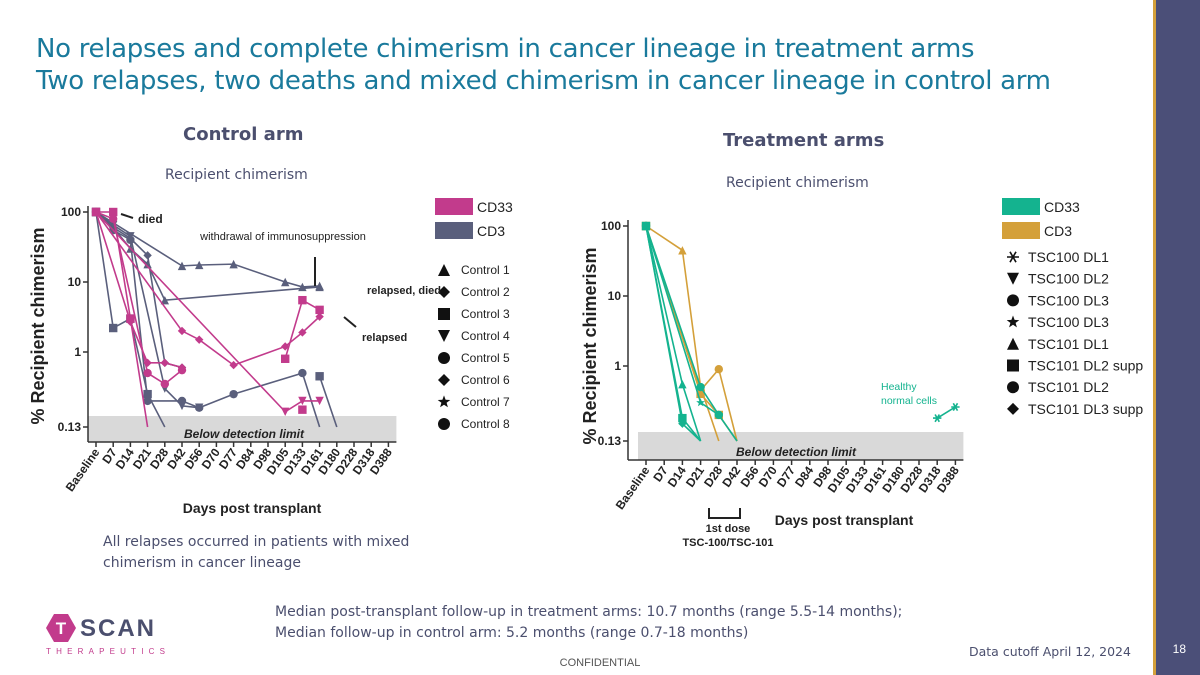  I want to click on x-tick-label: Baseline, so click(633, 487).